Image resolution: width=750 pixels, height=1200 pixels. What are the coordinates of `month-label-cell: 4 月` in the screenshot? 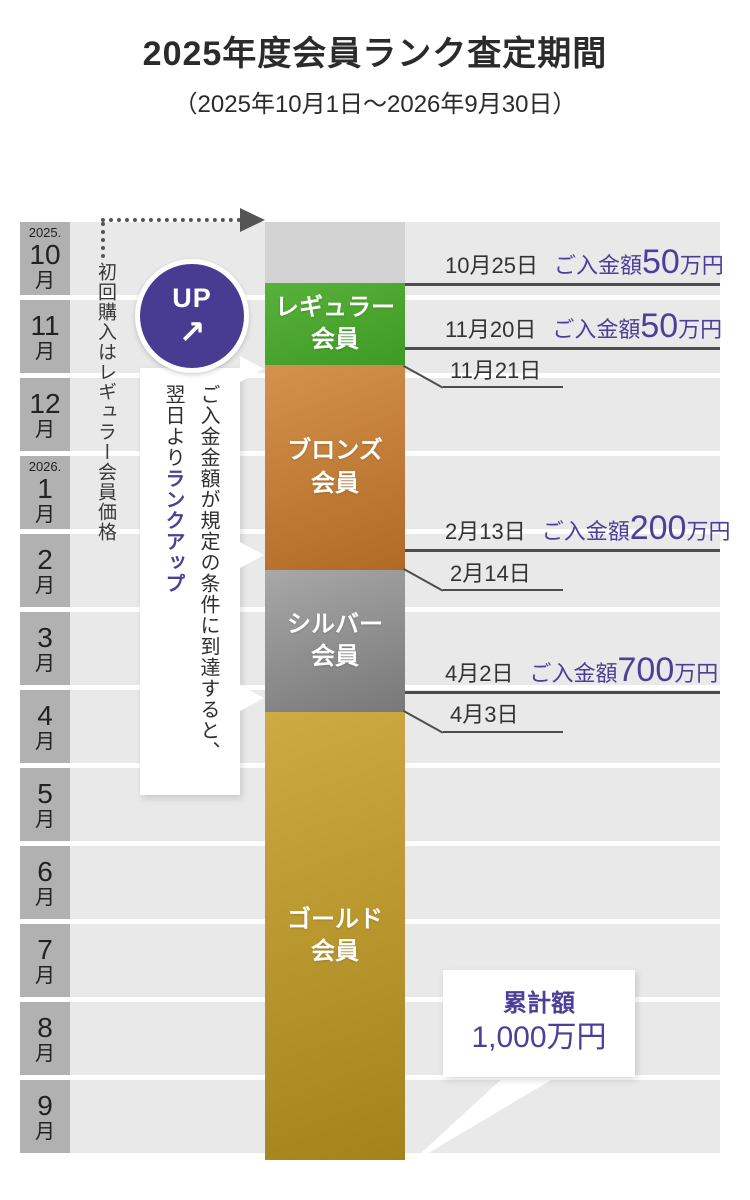 It's located at (45, 726).